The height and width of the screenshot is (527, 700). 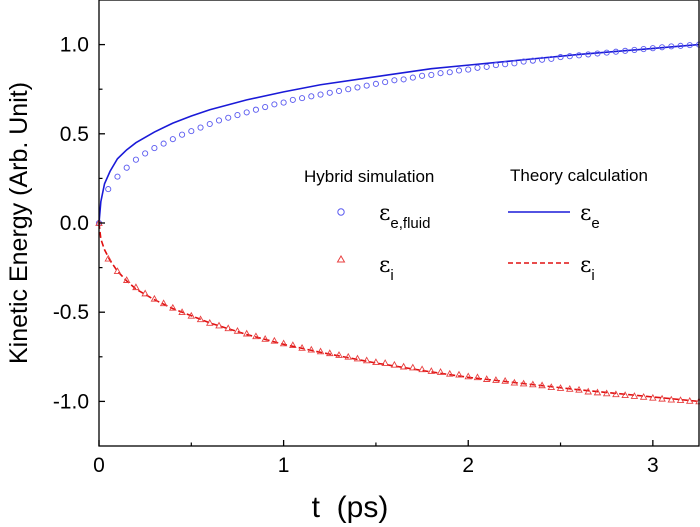 I want to click on x-axis-title: t (ps), so click(x=350, y=507).